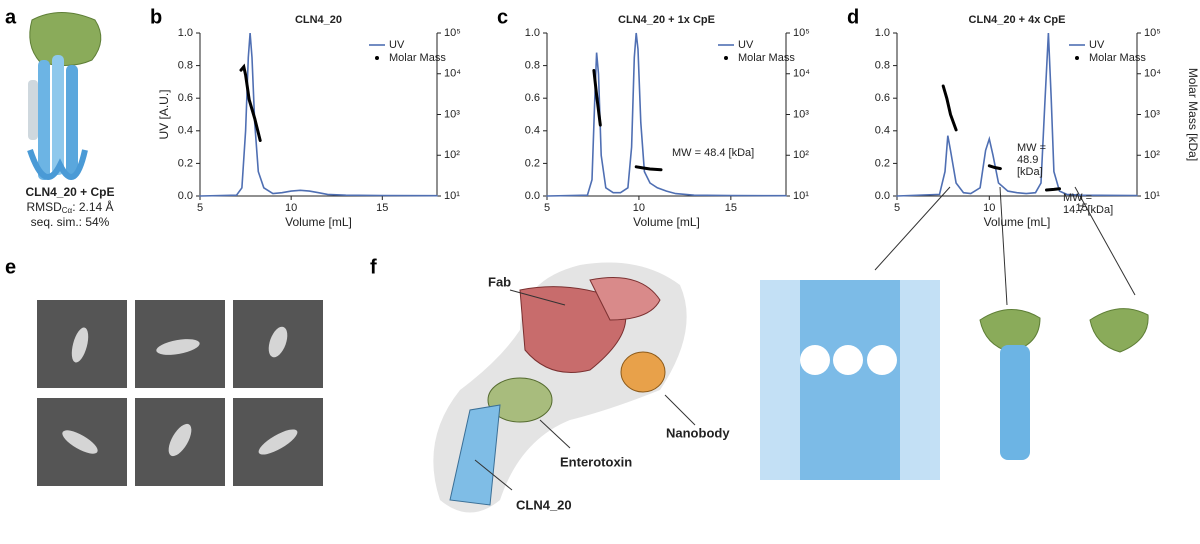 The height and width of the screenshot is (544, 1200). I want to click on panel-label: d, so click(853, 17).